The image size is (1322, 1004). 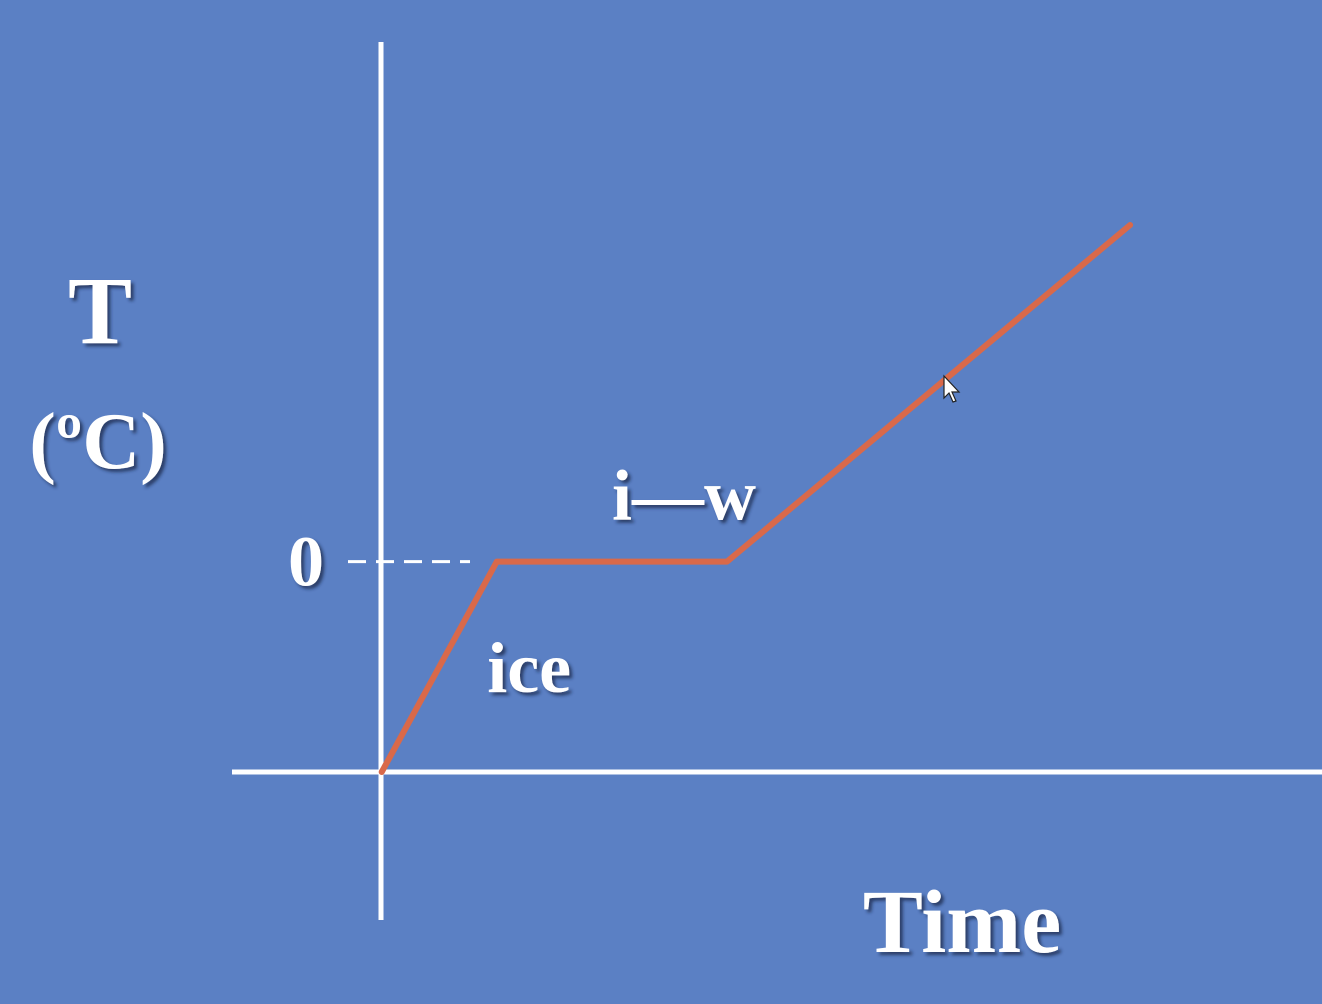 I want to click on x-axis-label: Time, so click(x=962, y=922).